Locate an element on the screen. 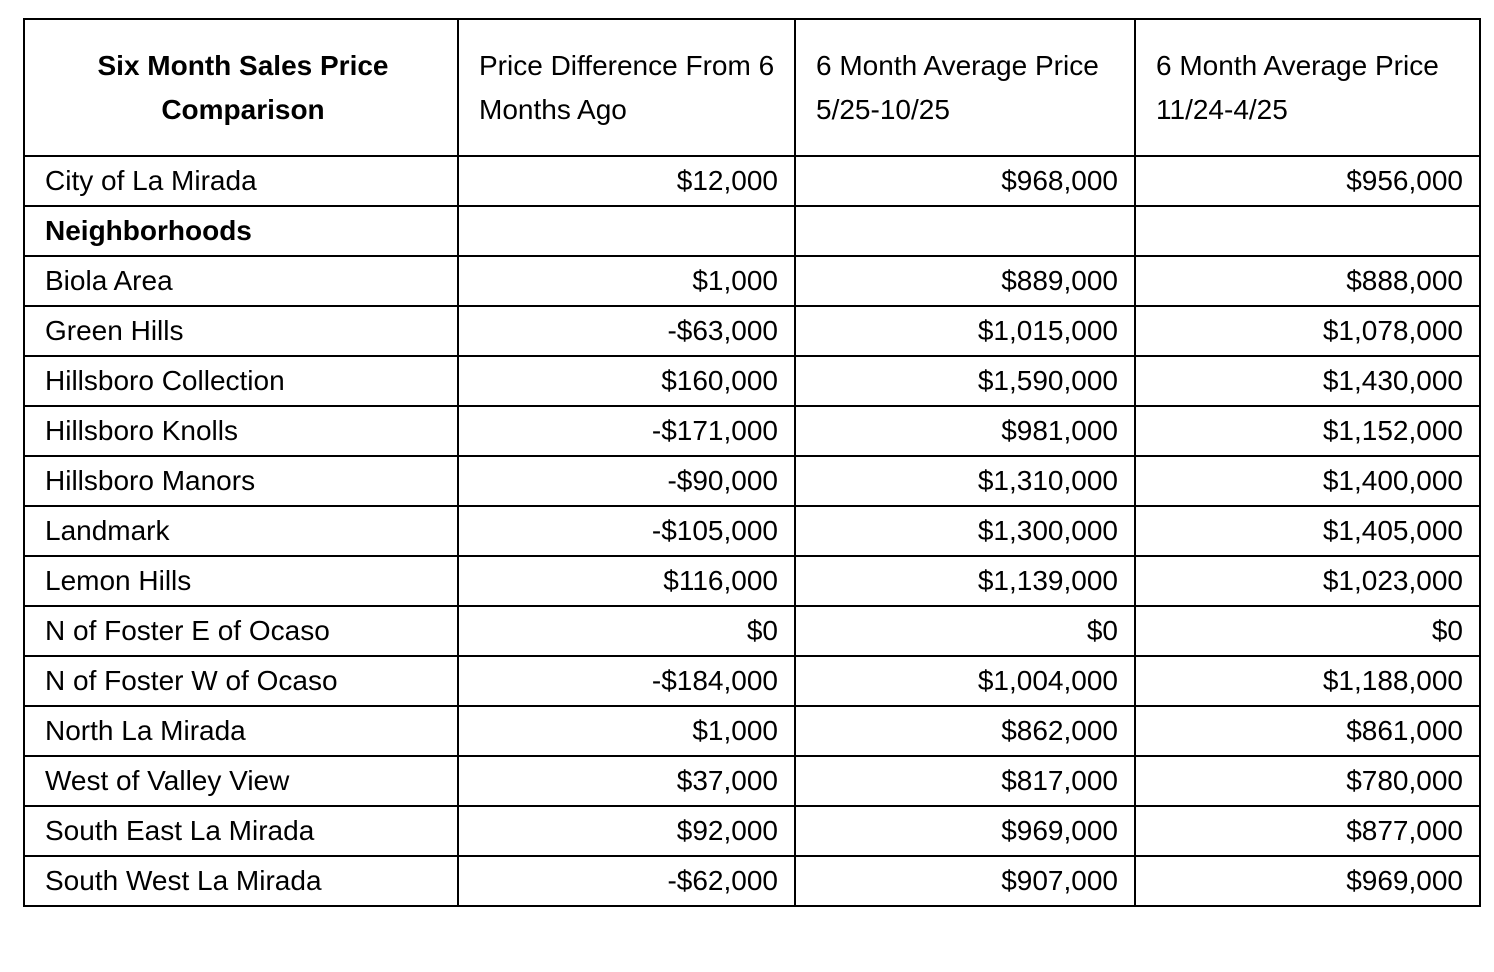  value-cell: $981,000 is located at coordinates (965, 431).